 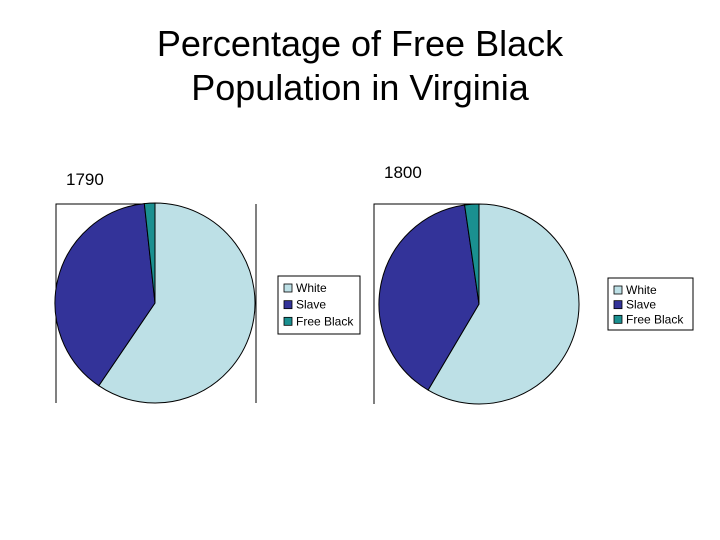 I want to click on title-line-2: Population in Virginia, so click(x=360, y=87).